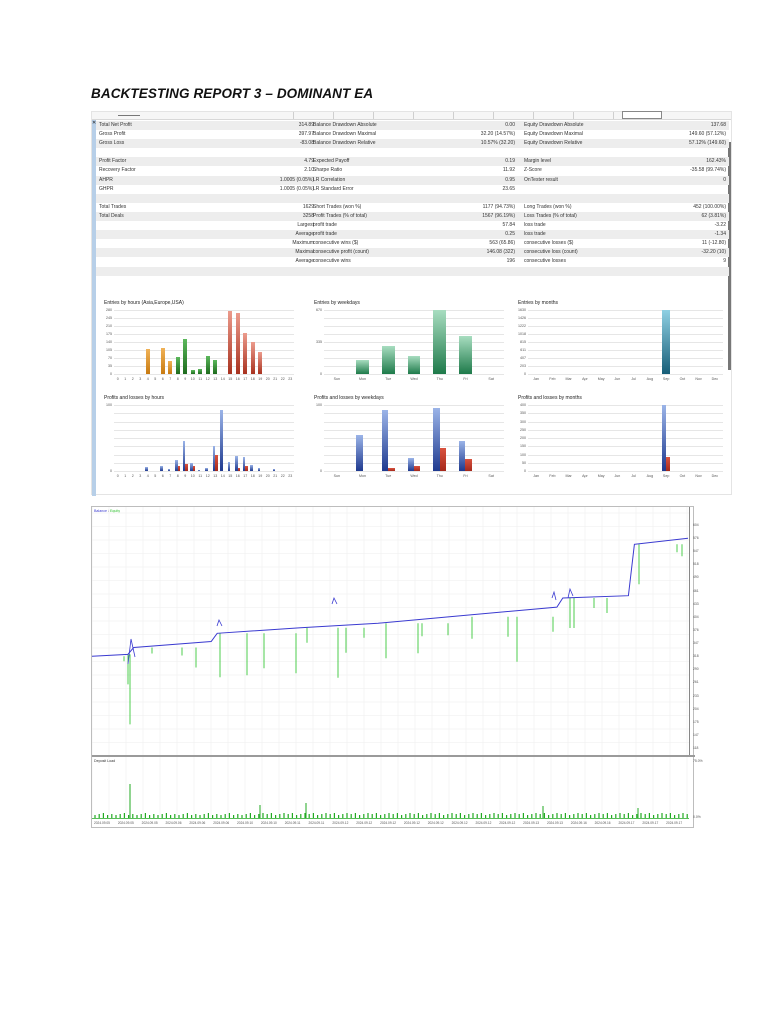 This screenshot has height=1024, width=768. Describe the element at coordinates (729, 256) in the screenshot. I see `vertical-scrollbar` at that location.